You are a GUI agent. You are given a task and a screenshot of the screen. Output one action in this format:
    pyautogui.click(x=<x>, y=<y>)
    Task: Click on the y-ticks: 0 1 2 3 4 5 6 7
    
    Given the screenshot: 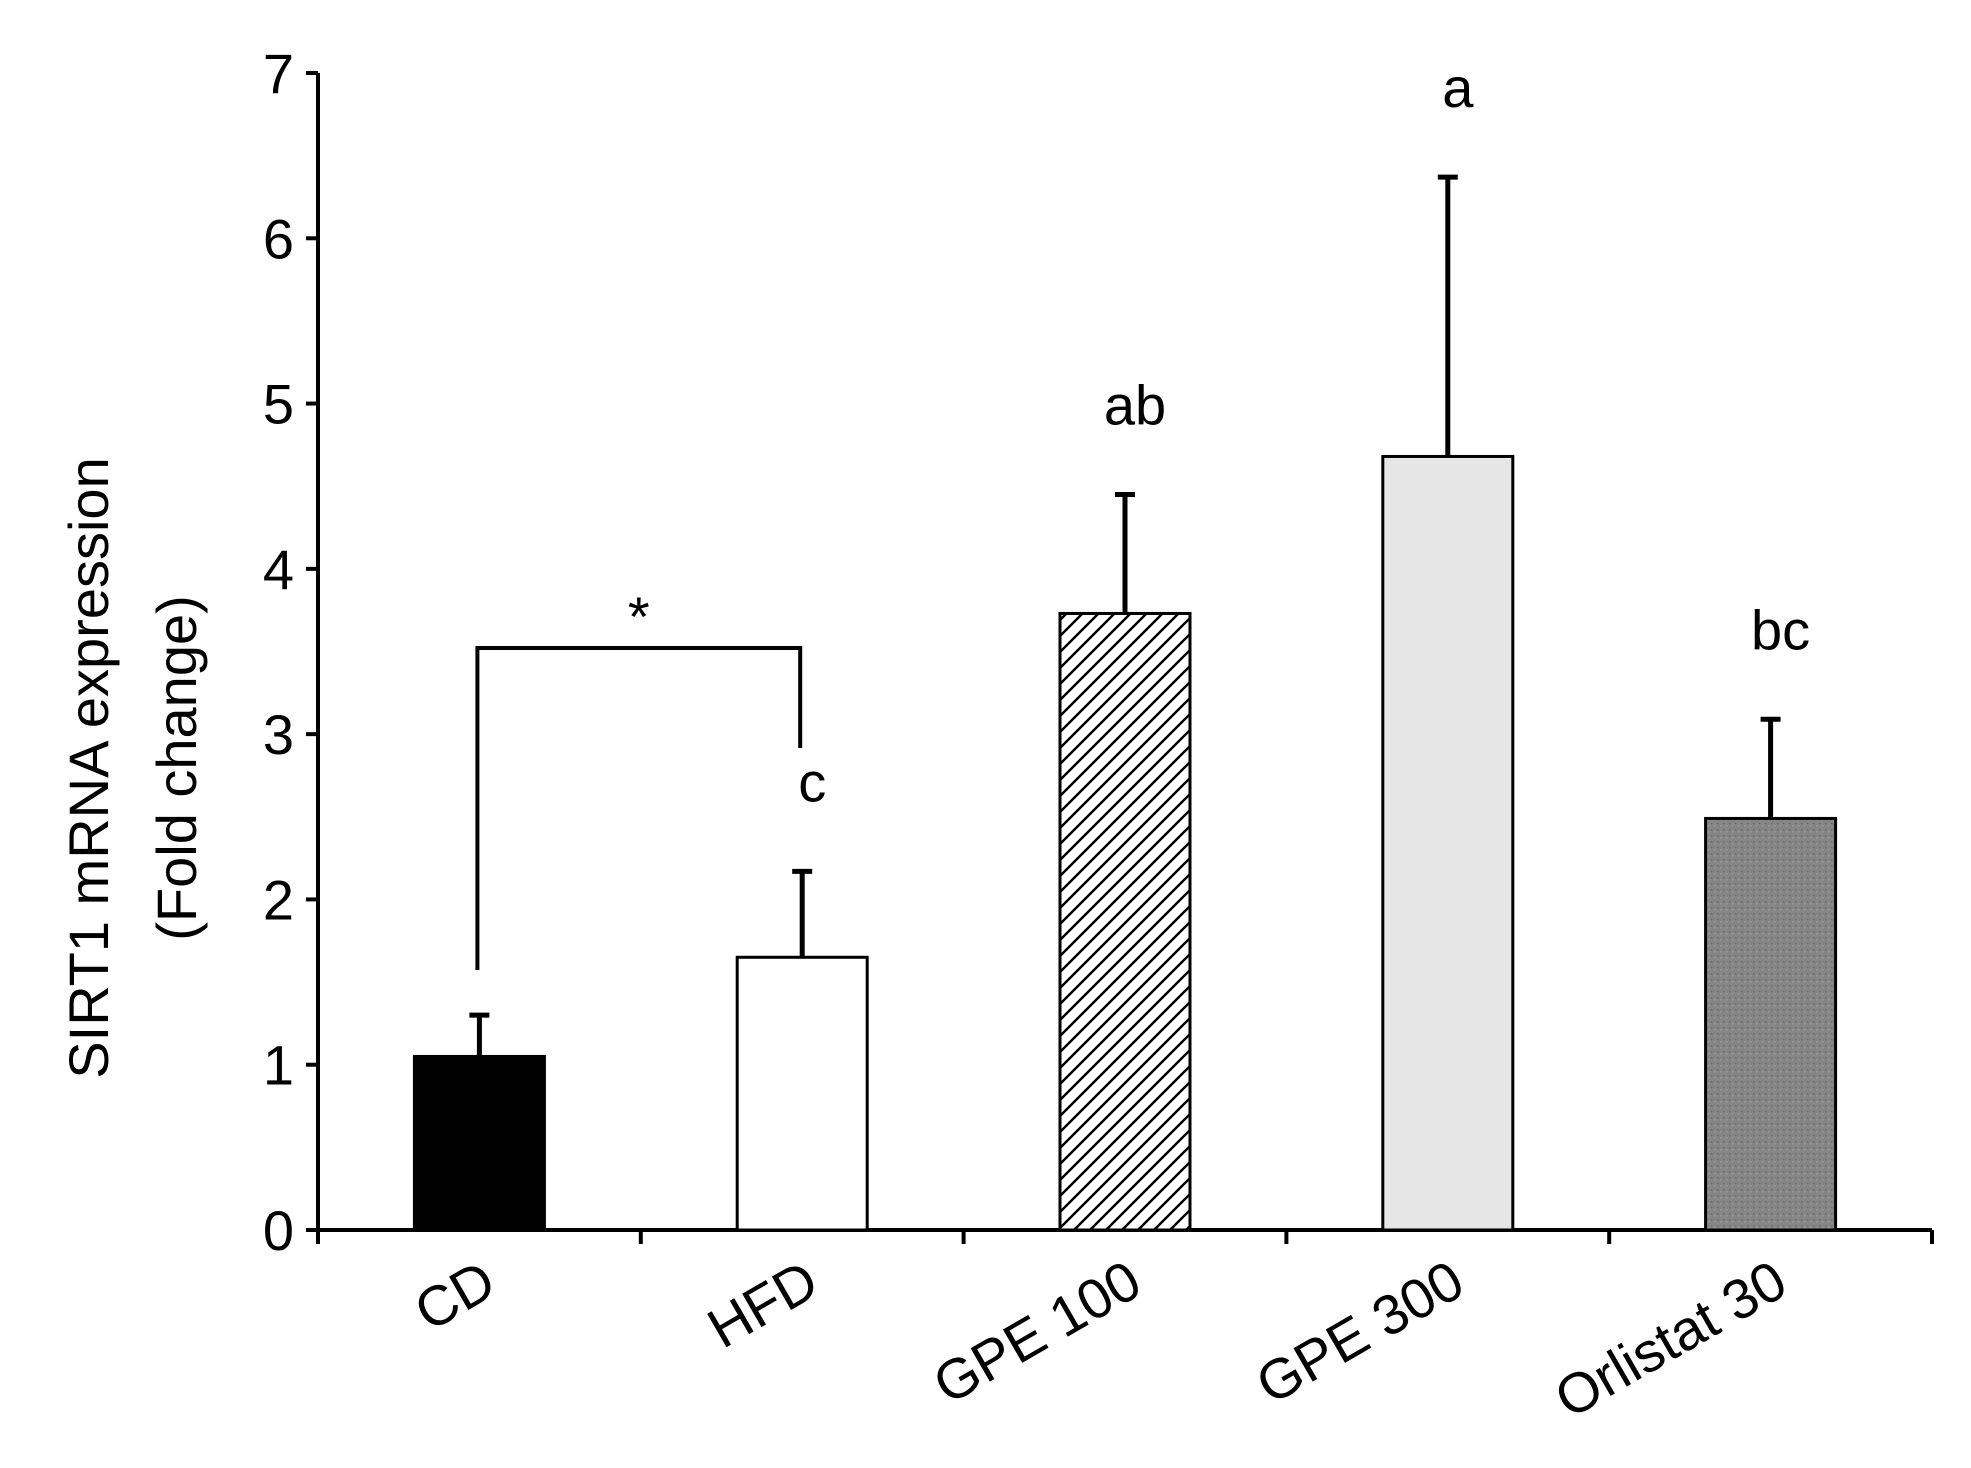 What is the action you would take?
    pyautogui.click(x=290, y=652)
    